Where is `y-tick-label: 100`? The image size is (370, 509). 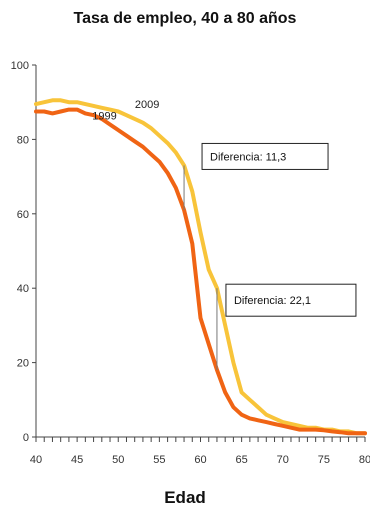
y-tick-label: 100 is located at coordinates (20, 66).